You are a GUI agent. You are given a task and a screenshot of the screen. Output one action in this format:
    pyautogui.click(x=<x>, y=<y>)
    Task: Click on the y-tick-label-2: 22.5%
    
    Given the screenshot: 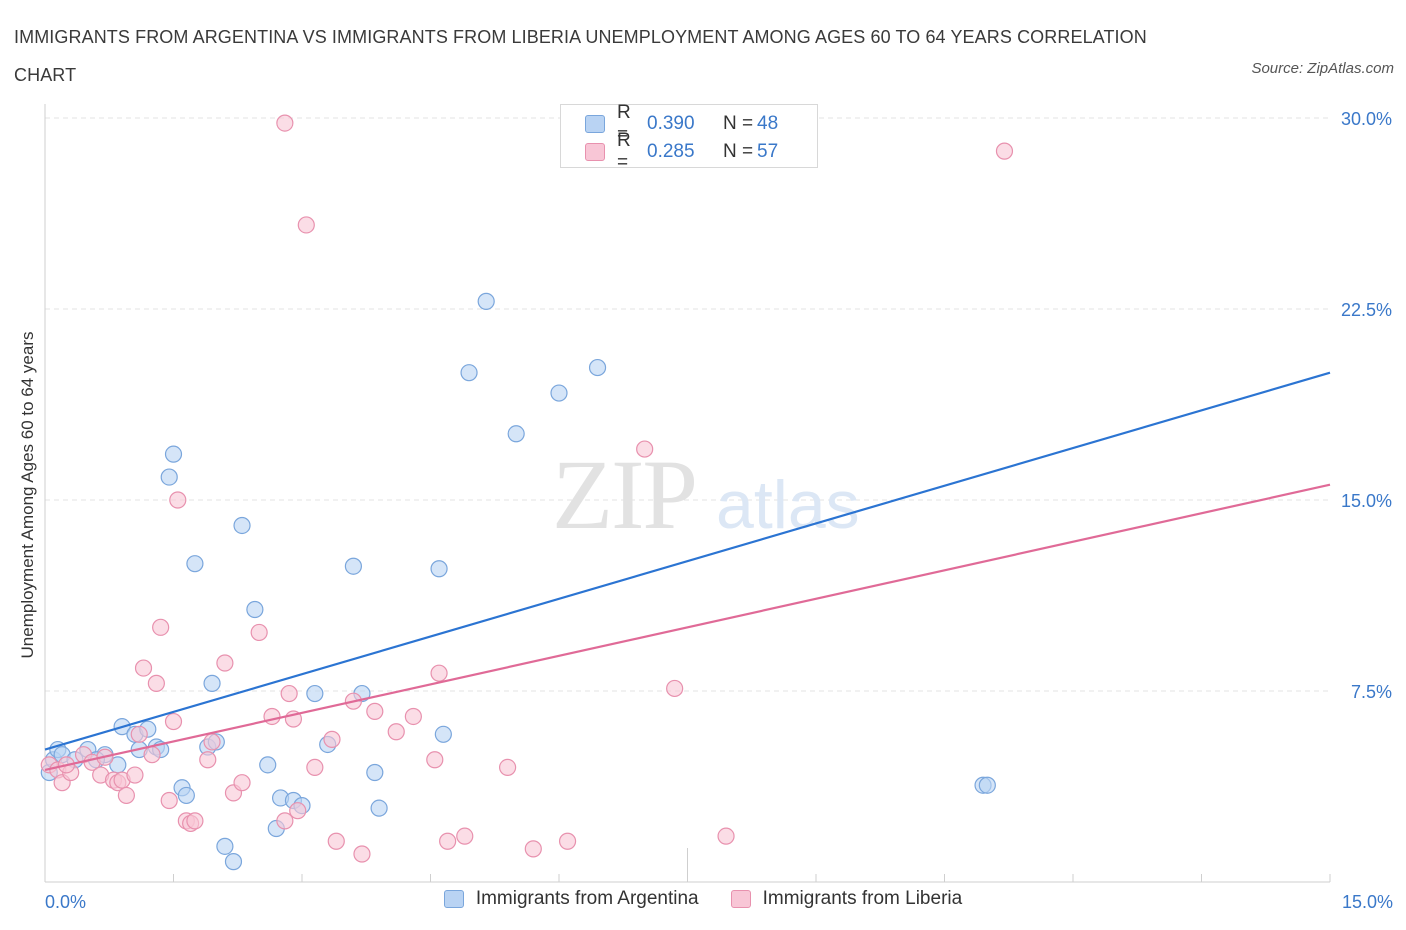 What is the action you would take?
    pyautogui.click(x=1366, y=310)
    